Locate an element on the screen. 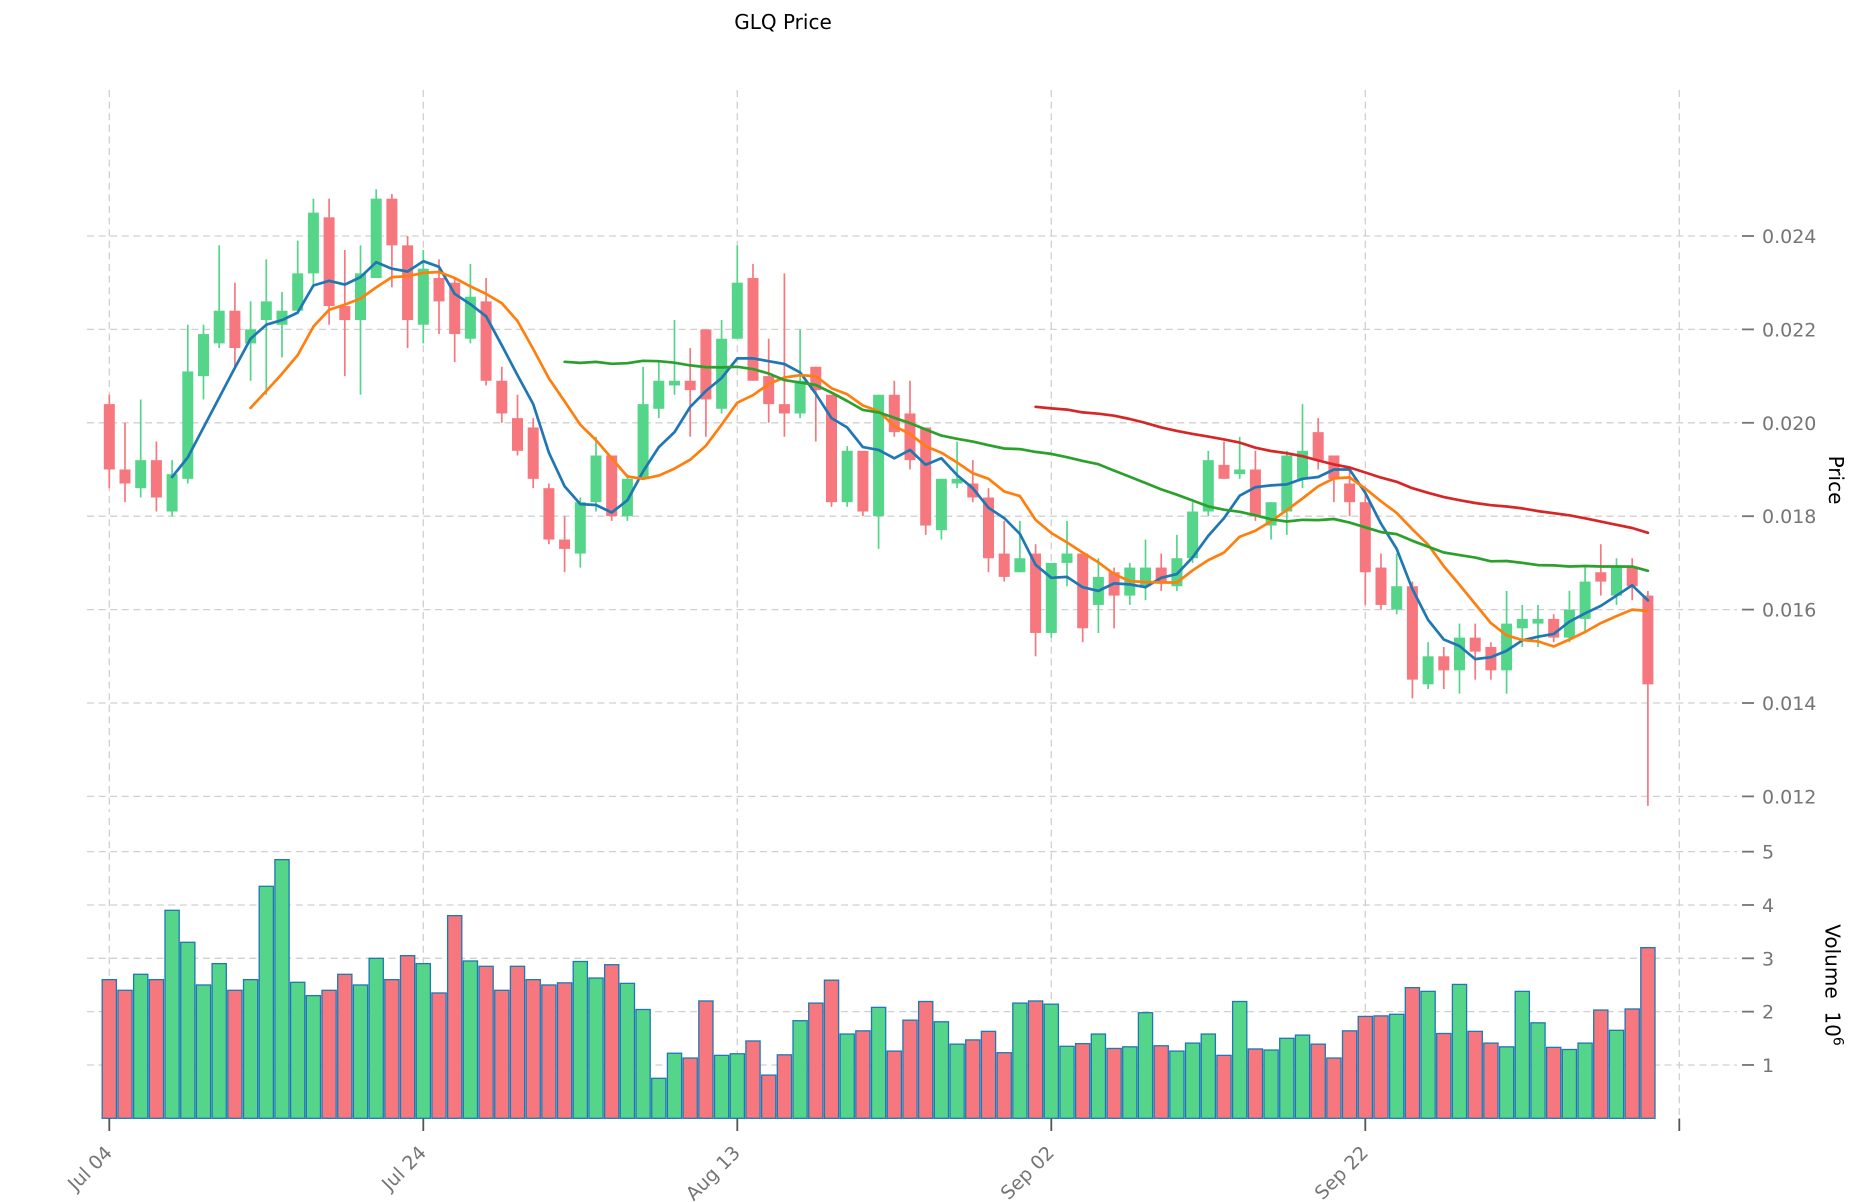  price-tick-label: 0.022 is located at coordinates (1789, 330).